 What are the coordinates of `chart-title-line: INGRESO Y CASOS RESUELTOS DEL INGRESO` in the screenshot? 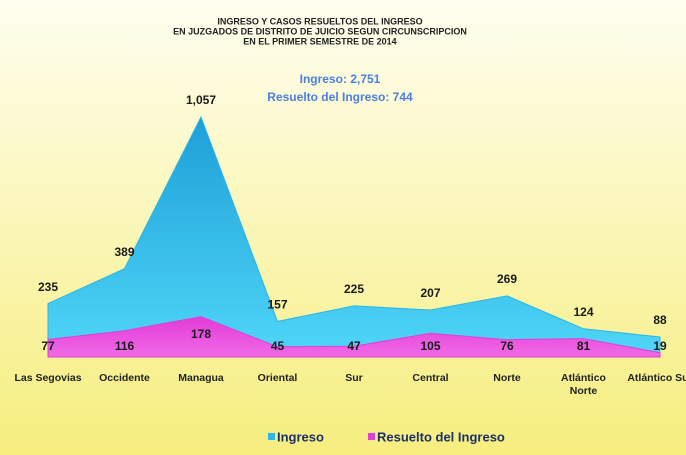 It's located at (319, 21).